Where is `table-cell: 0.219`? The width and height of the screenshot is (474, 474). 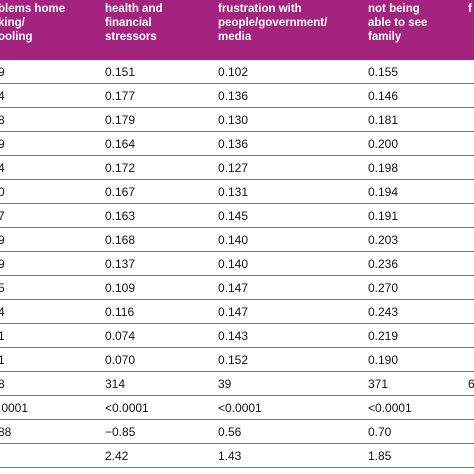 table-cell: 0.219 is located at coordinates (383, 336).